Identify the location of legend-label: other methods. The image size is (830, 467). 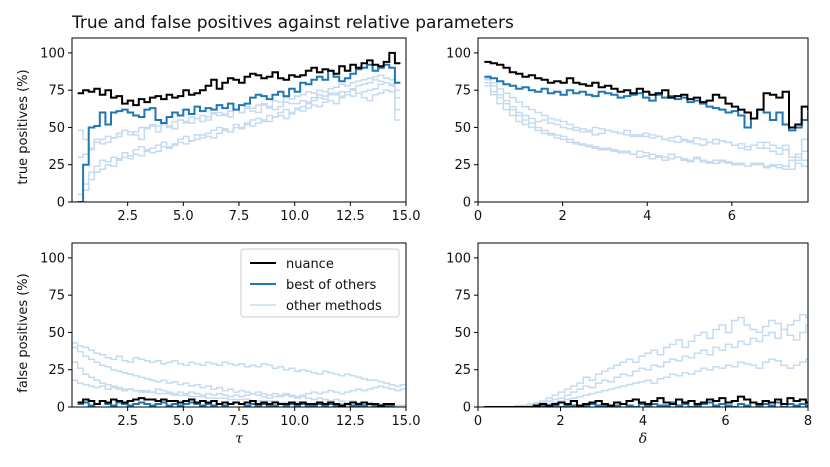
(334, 306).